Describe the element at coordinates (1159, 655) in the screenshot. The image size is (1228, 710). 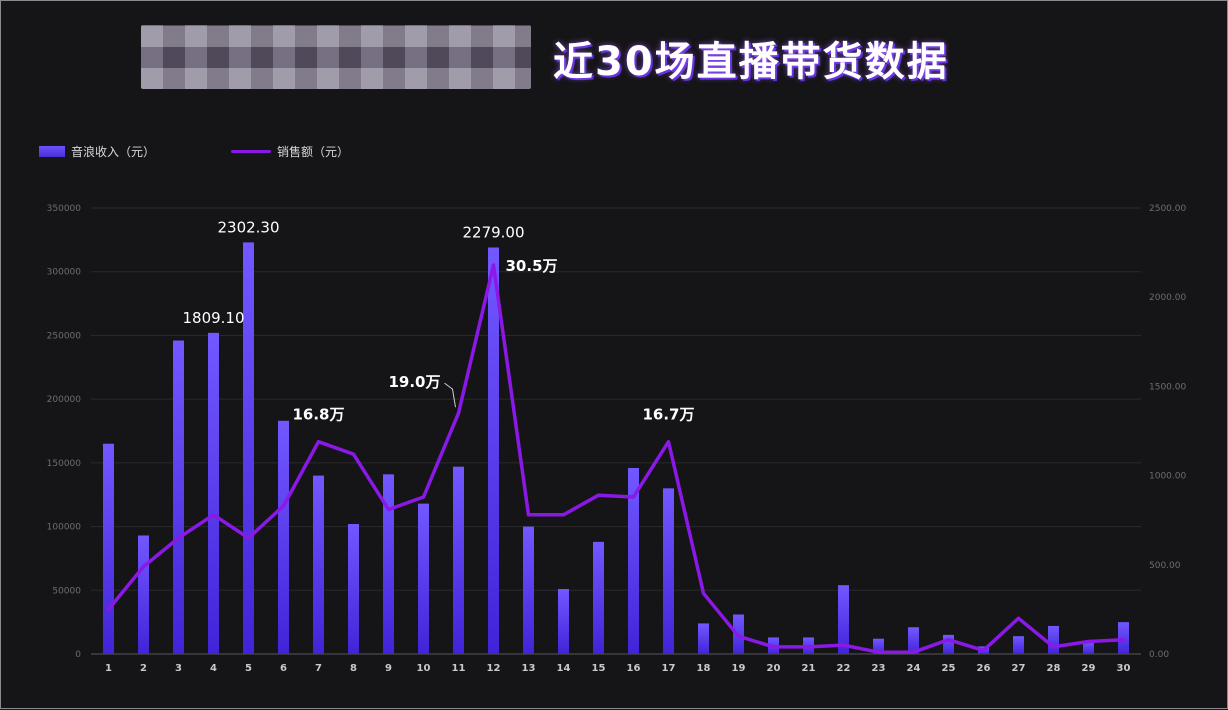
I see `right-axis-tick: 0.00` at that location.